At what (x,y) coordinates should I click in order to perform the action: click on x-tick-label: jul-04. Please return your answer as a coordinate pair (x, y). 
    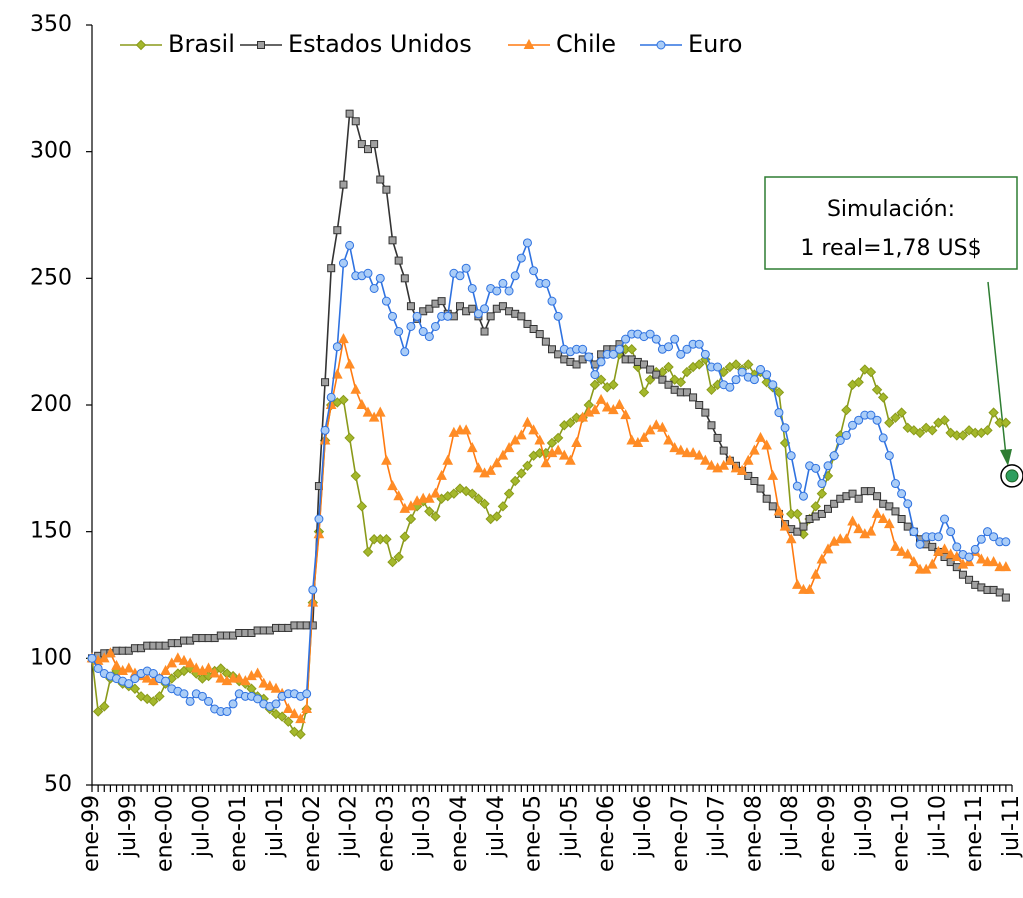
    Looking at the image, I should click on (496, 826).